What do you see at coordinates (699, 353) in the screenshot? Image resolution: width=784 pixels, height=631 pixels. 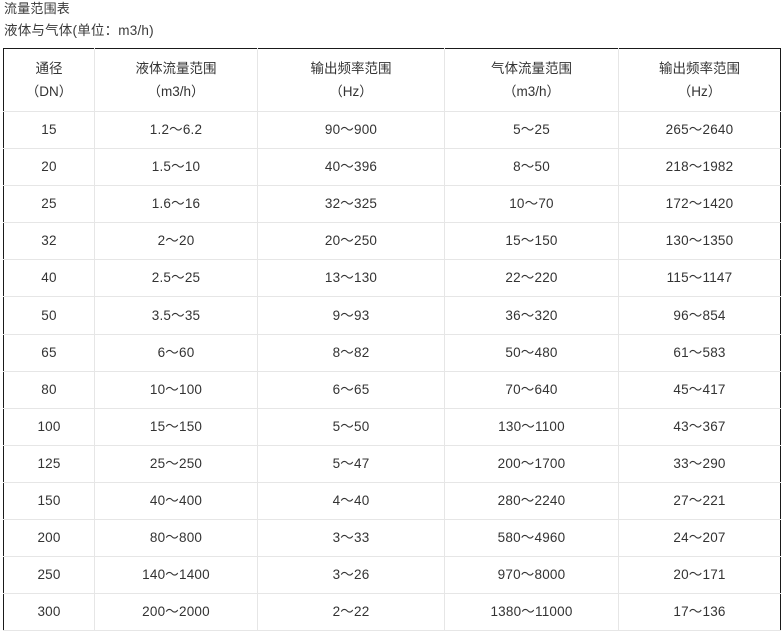 I see `cell-gas-frequency: 61～583` at bounding box center [699, 353].